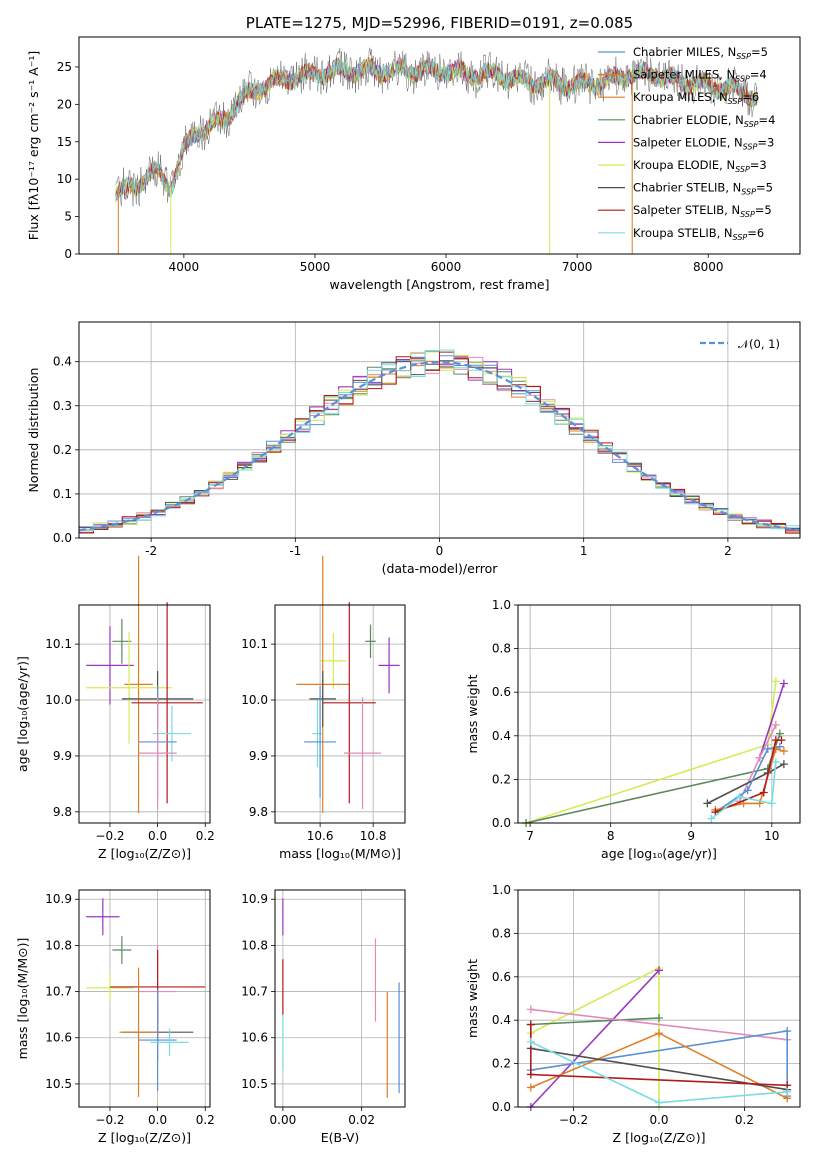  Describe the element at coordinates (22, 714) in the screenshot. I see `y-axis-label: age [log₁₀(age/yr)]` at that location.